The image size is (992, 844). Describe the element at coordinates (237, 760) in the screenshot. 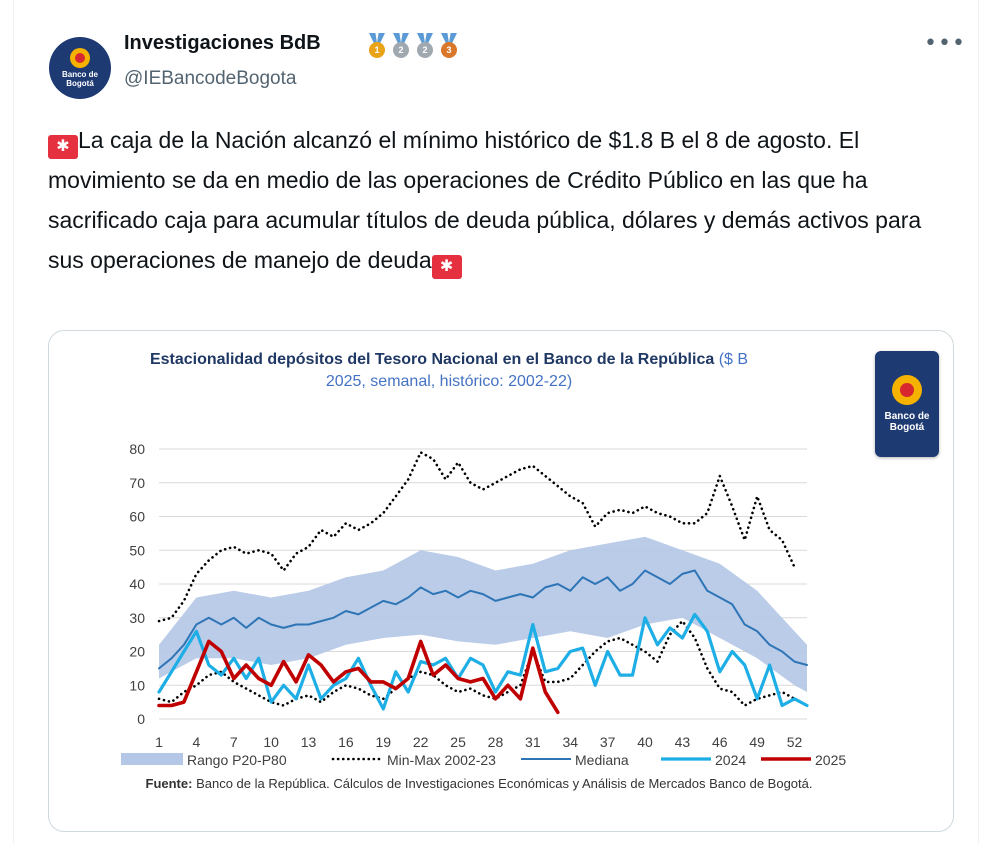

I see `legend-label-band: Rango P20-P80` at that location.